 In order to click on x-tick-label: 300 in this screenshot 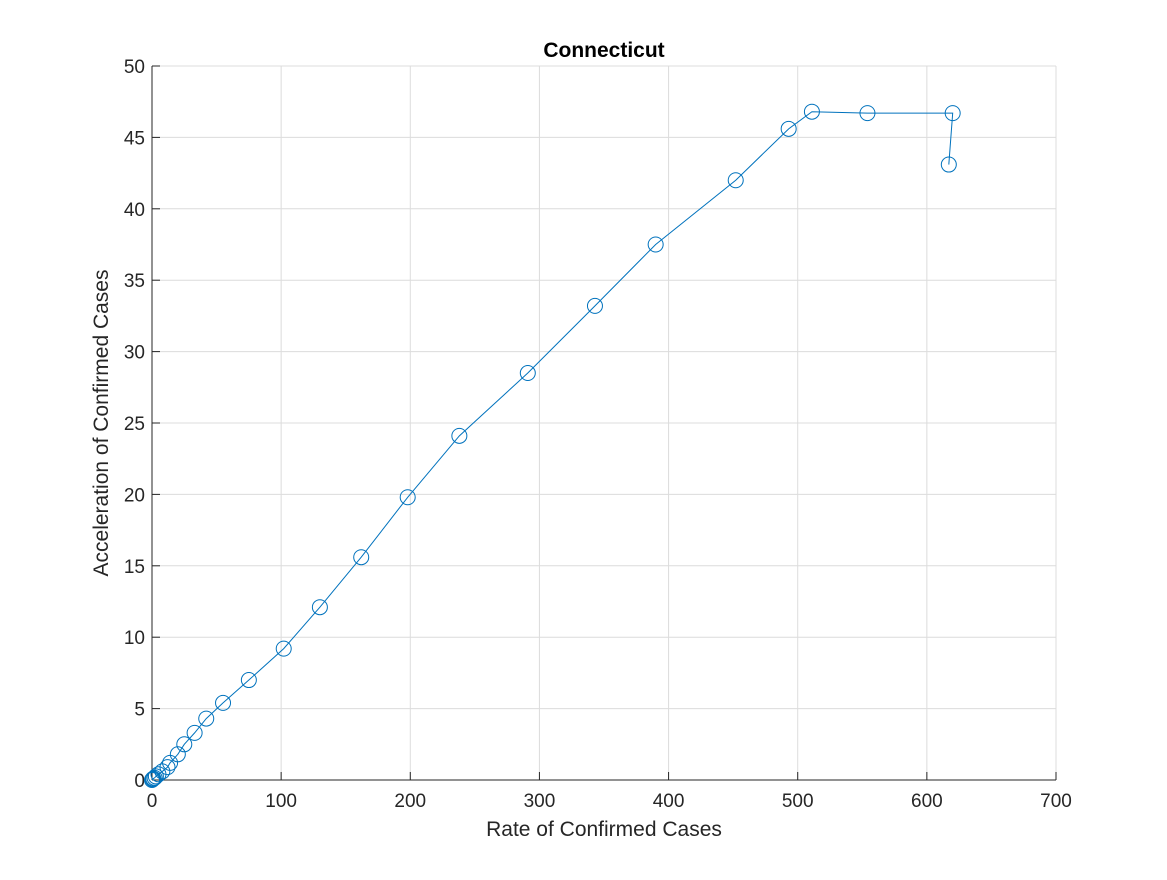, I will do `click(540, 801)`.